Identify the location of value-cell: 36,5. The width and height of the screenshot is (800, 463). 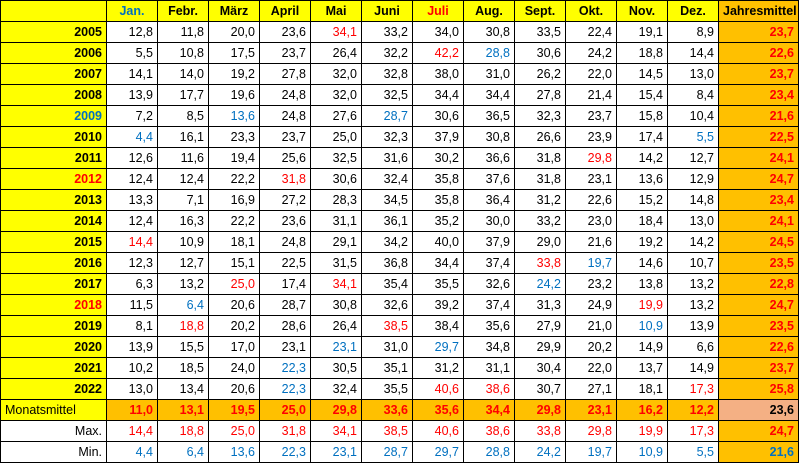
(489, 116).